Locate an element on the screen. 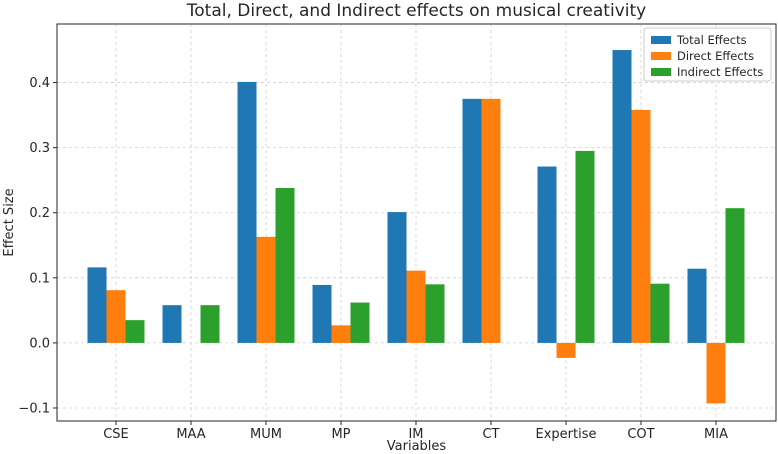 This screenshot has height=454, width=778. x-tick-label: CSE is located at coordinates (116, 434).